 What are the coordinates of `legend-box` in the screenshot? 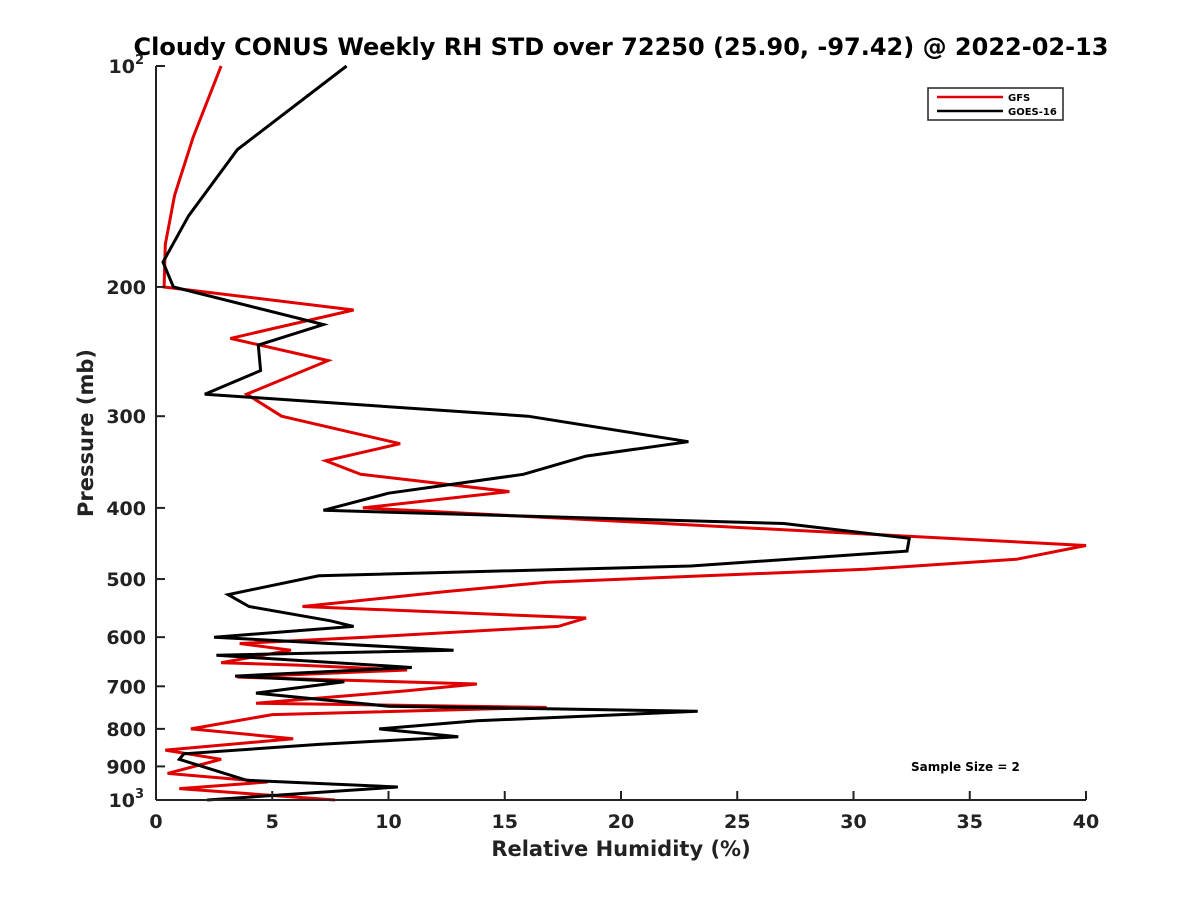 It's located at (995, 104).